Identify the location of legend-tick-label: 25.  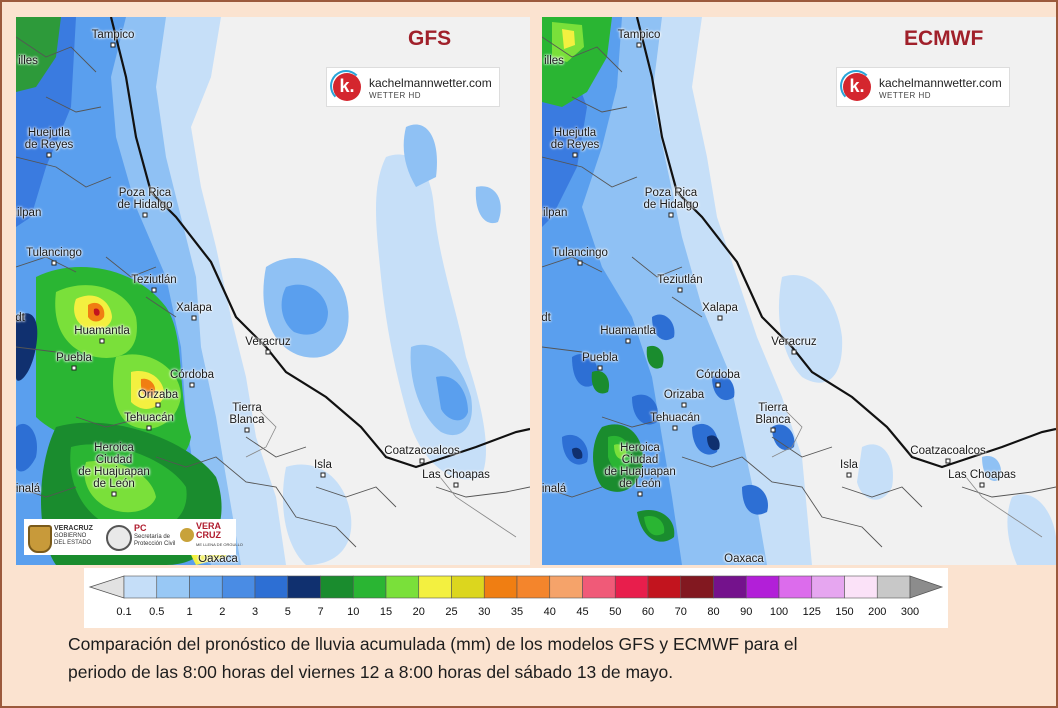
(451, 612).